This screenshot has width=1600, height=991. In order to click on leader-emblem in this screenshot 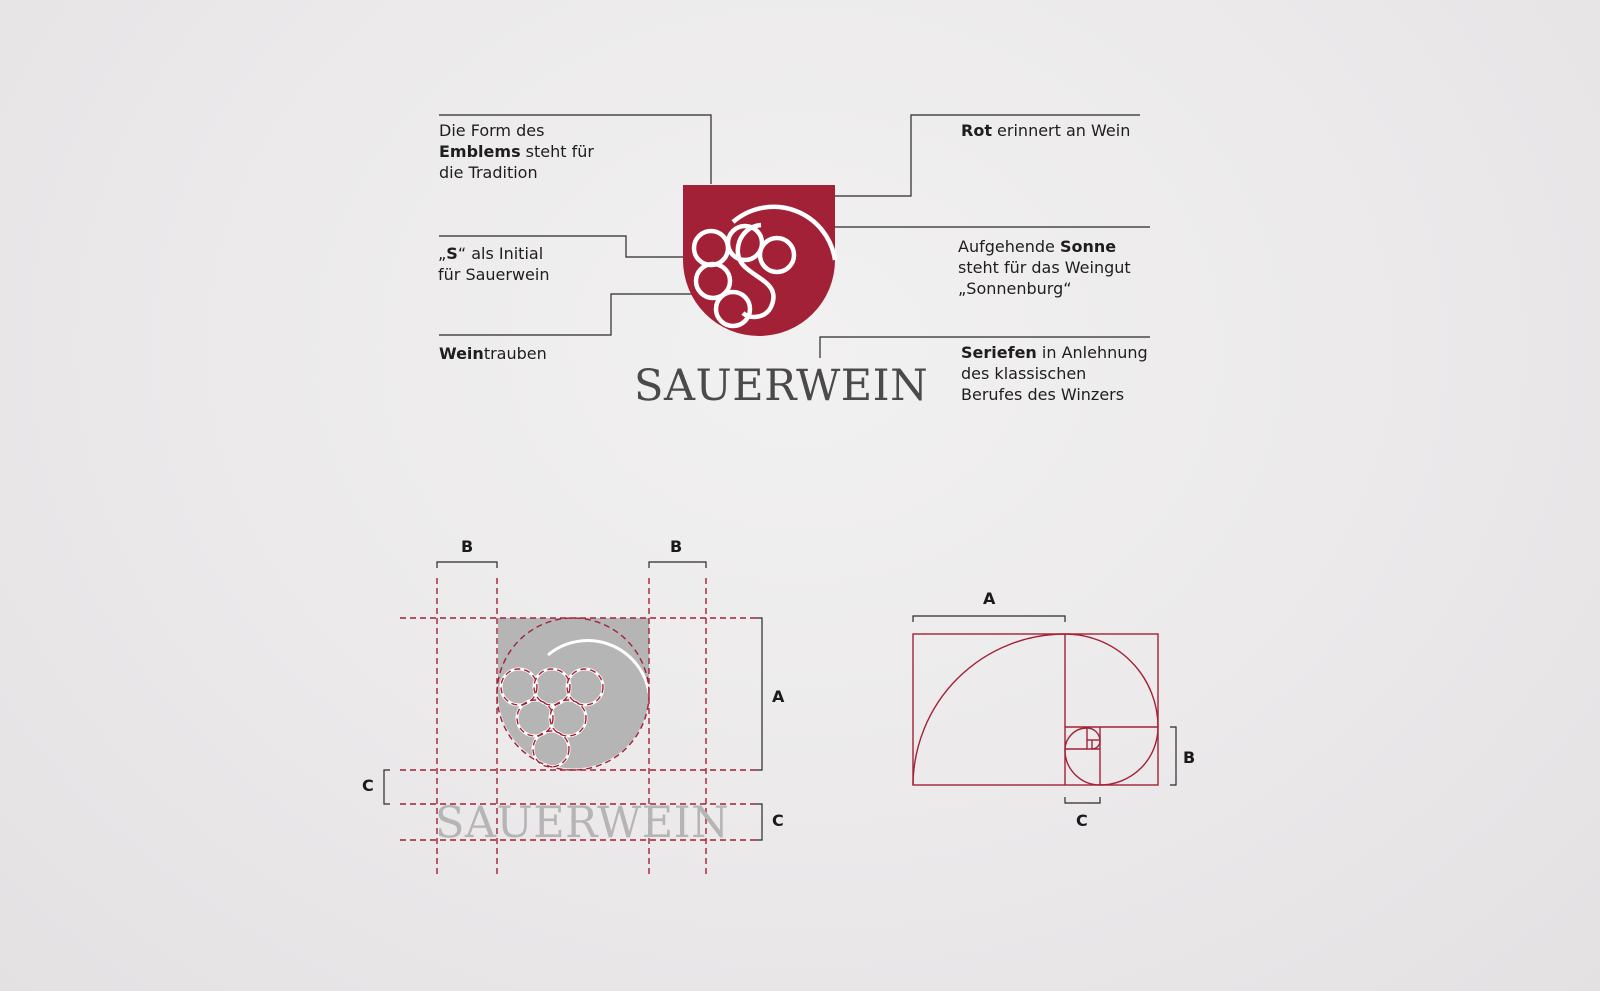, I will do `click(575, 149)`.